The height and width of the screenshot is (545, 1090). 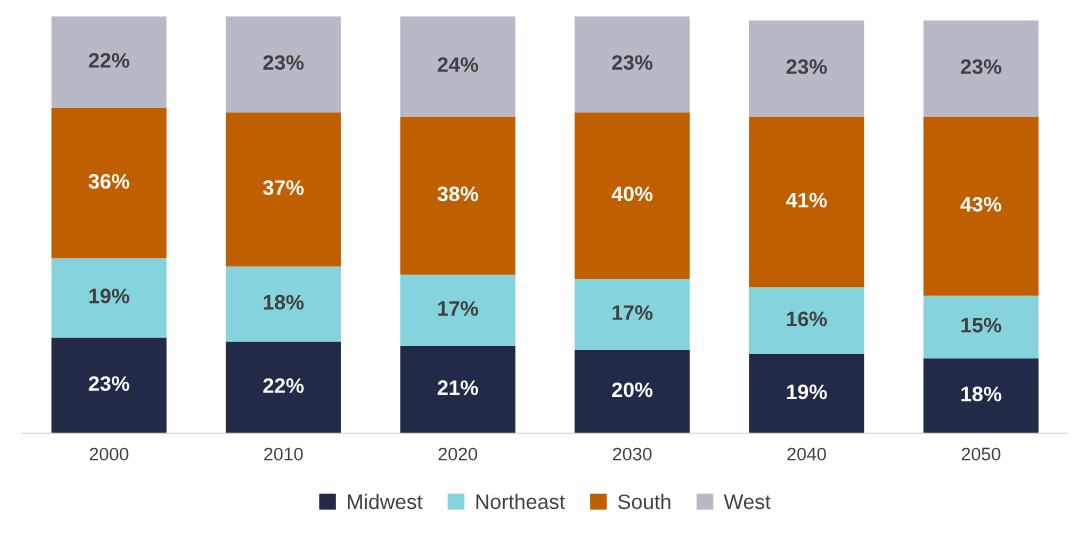 I want to click on x-tick-label: 2000, so click(x=109, y=454).